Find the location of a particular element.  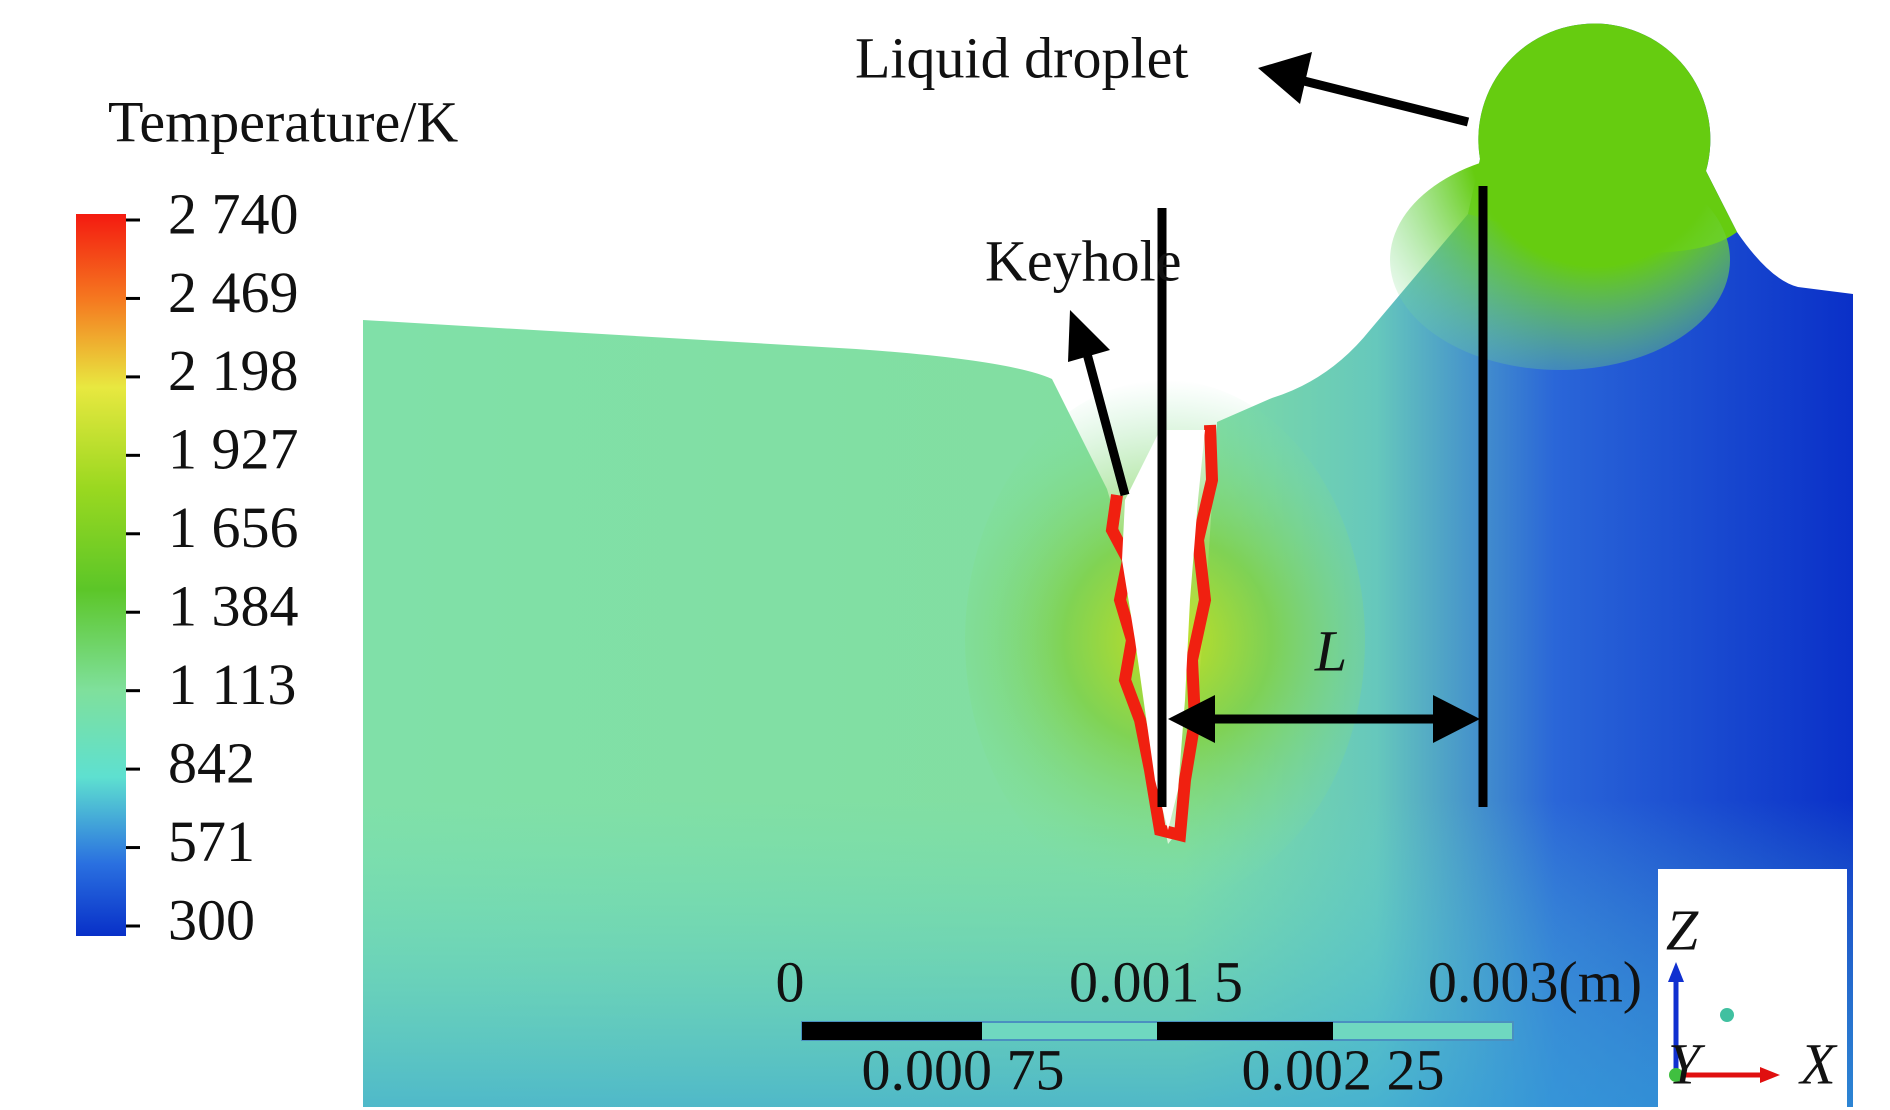

scale-label: 0.000 75 is located at coordinates (963, 1069).